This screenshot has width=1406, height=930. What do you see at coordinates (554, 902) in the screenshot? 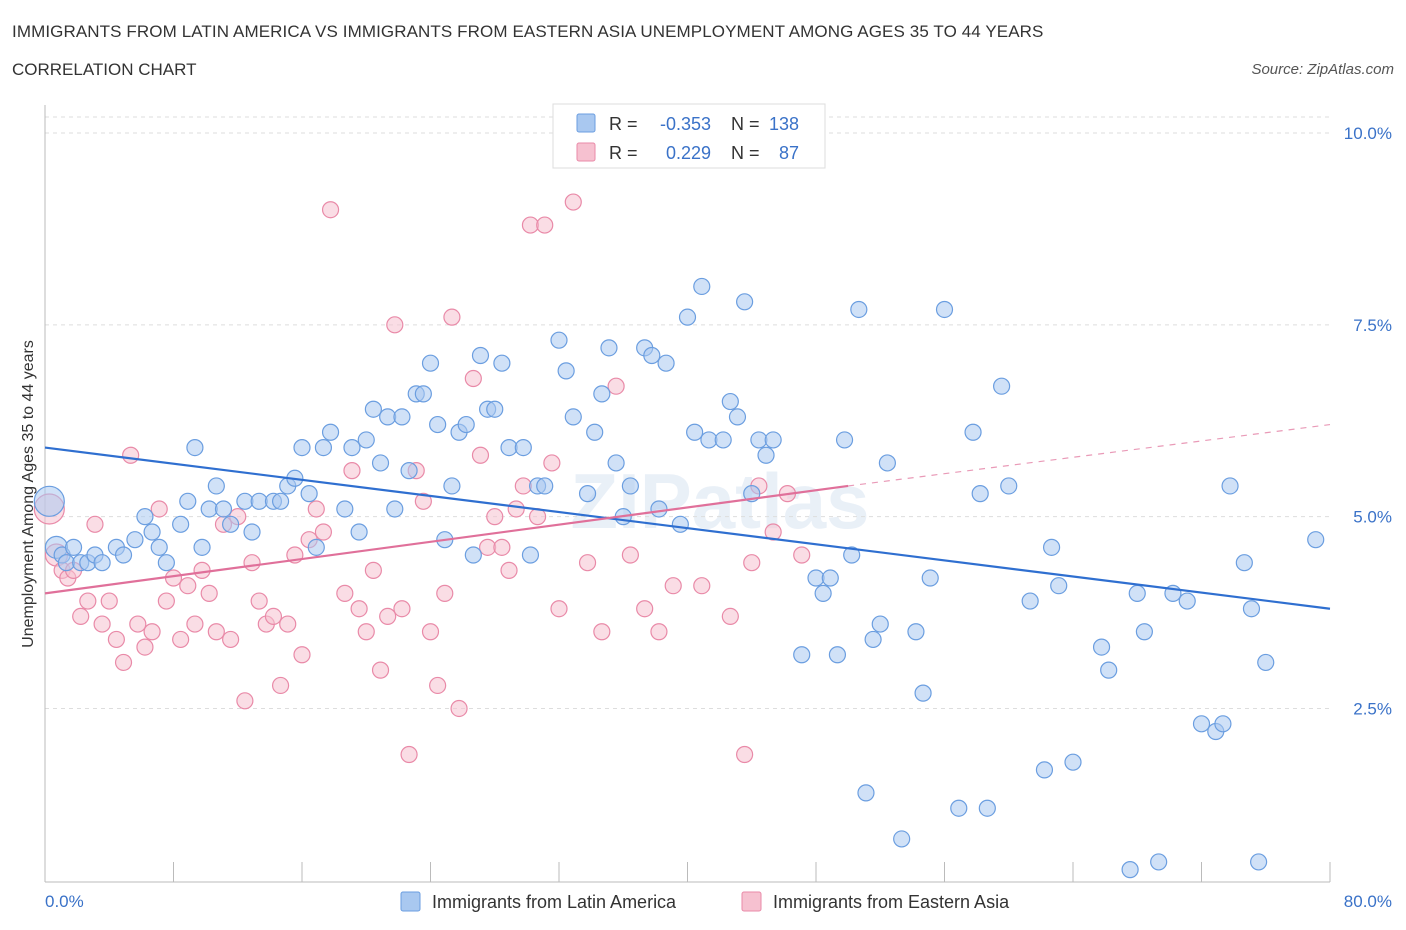
I see `bottom-legend-label-latin-america: Immigrants from Latin America` at bounding box center [554, 902].